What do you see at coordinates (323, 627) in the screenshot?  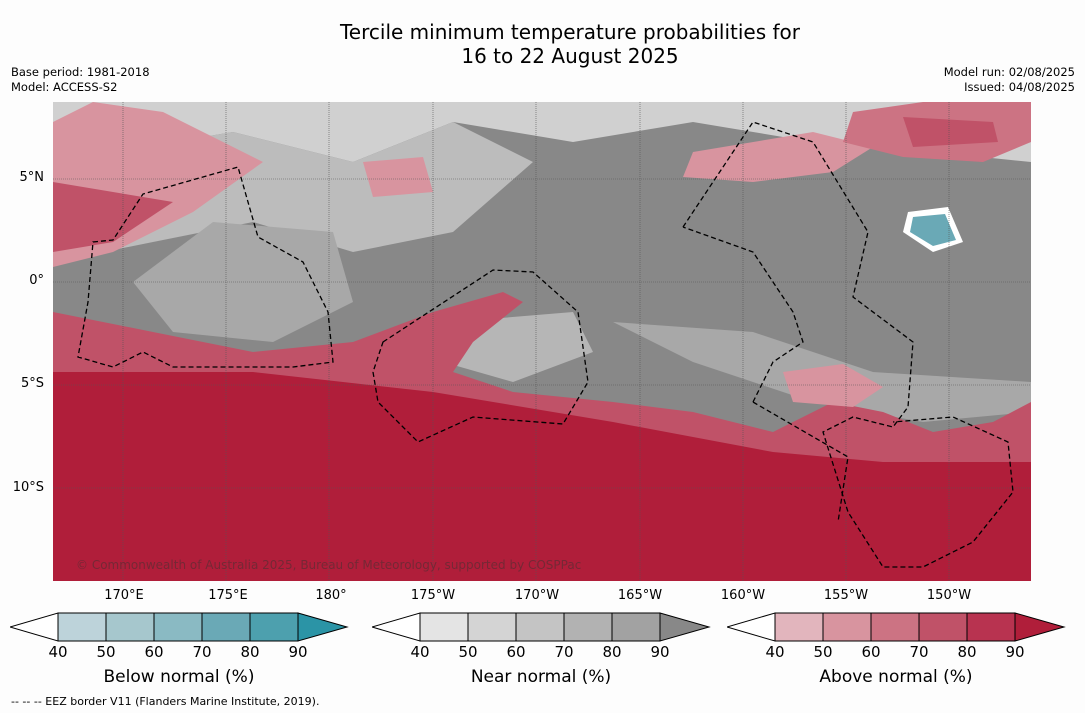 I see `cb0-seg6` at bounding box center [323, 627].